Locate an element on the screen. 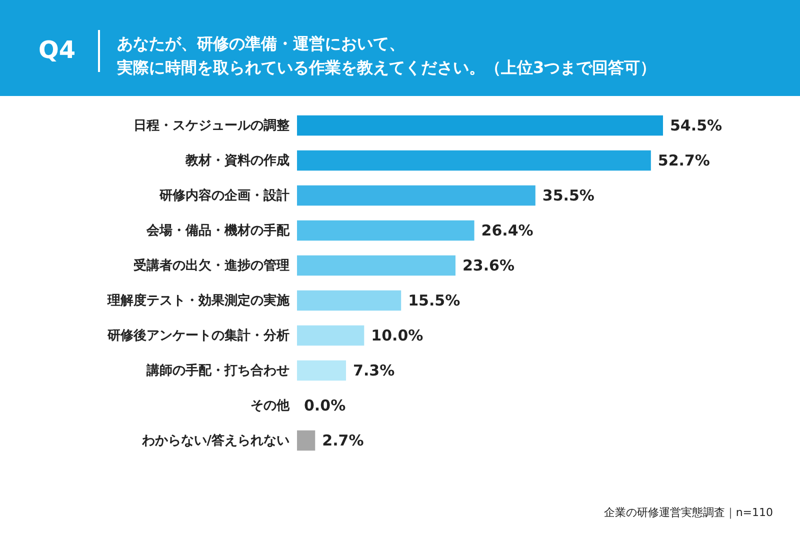 The image size is (800, 533). data-label: 10.0% is located at coordinates (397, 335).